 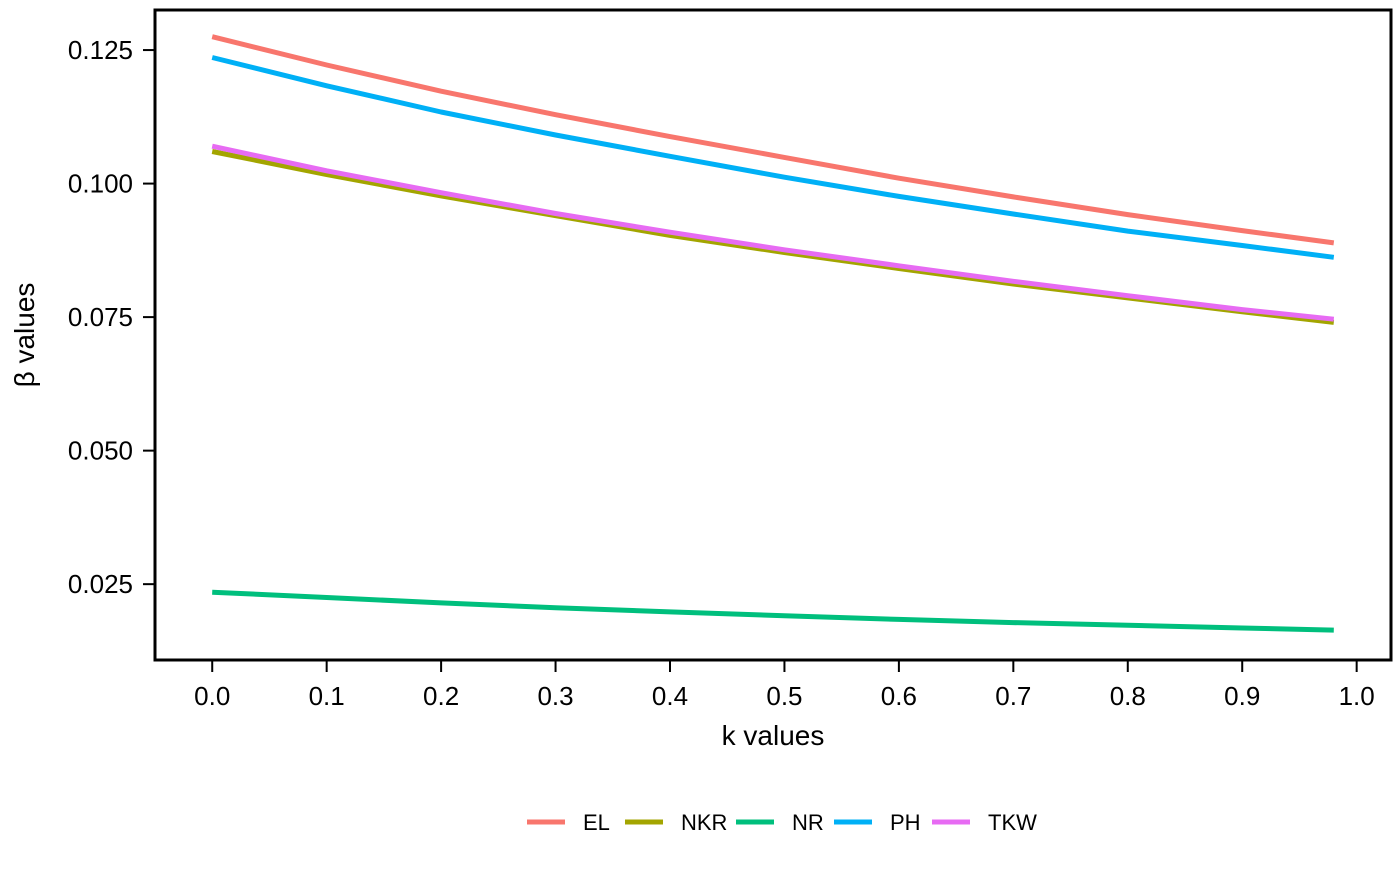 I want to click on y-axis-title: β values, so click(x=24, y=335).